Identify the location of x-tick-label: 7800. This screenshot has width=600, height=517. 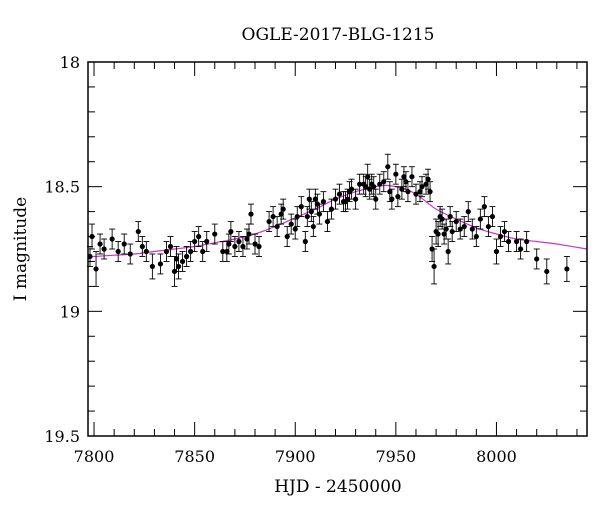
(94, 456).